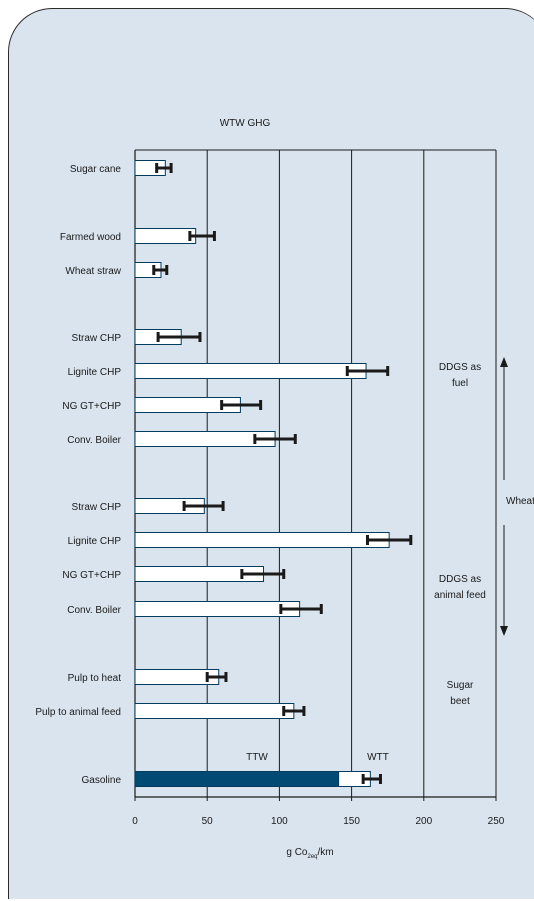 This screenshot has width=534, height=901. What do you see at coordinates (460, 595) in the screenshot?
I see `group-label-feed-2: animal feed` at bounding box center [460, 595].